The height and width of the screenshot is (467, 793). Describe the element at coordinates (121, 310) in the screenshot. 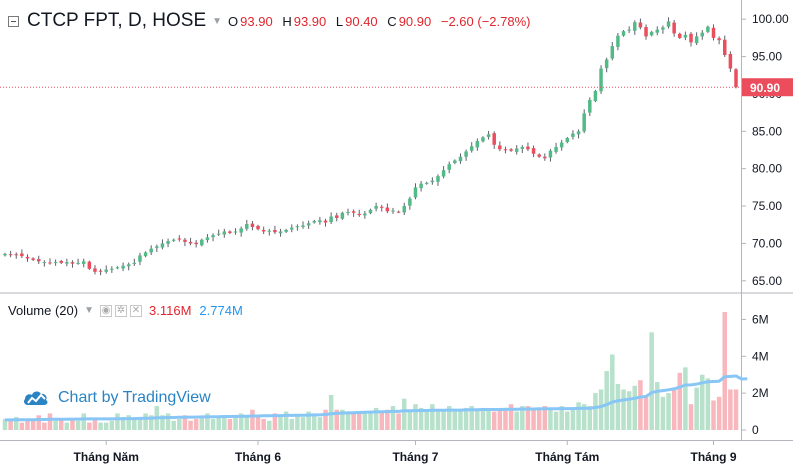

I see `settings-gear-icon: ✲` at that location.